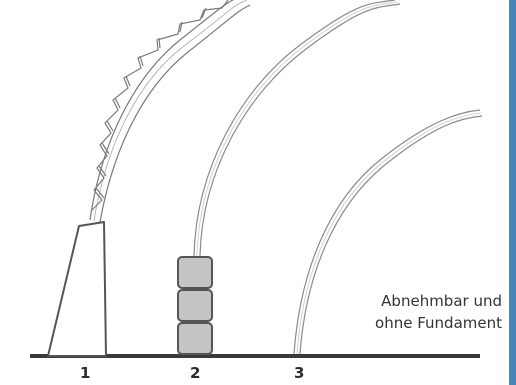  I want to click on annotation-line-1: Abnehmbar und, so click(441, 301).